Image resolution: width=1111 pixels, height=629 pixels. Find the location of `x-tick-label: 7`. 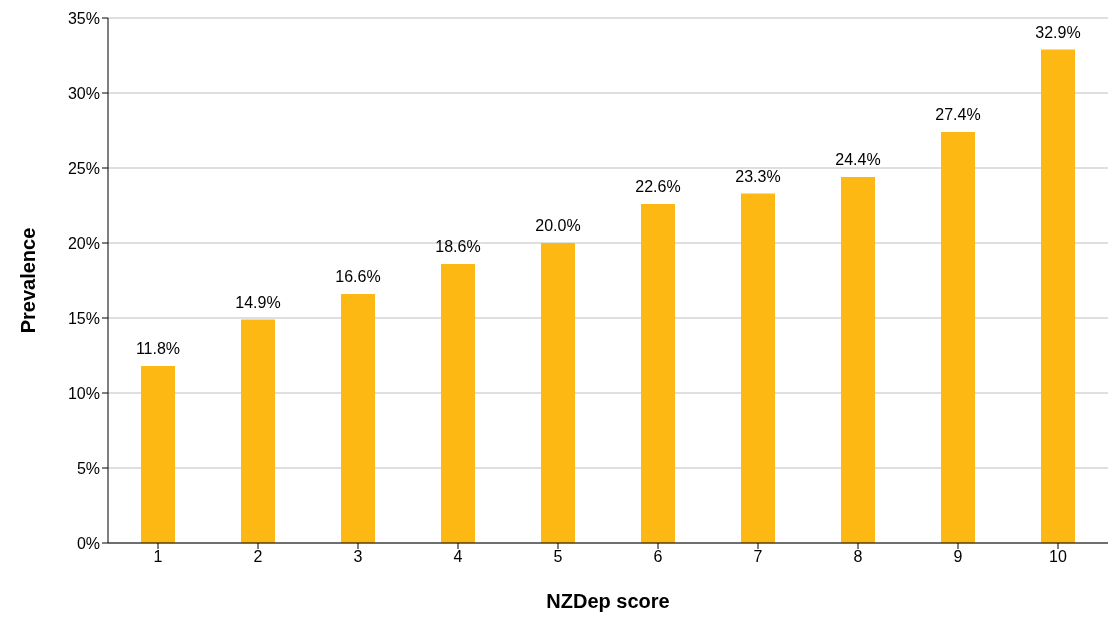

x-tick-label: 7 is located at coordinates (758, 557).